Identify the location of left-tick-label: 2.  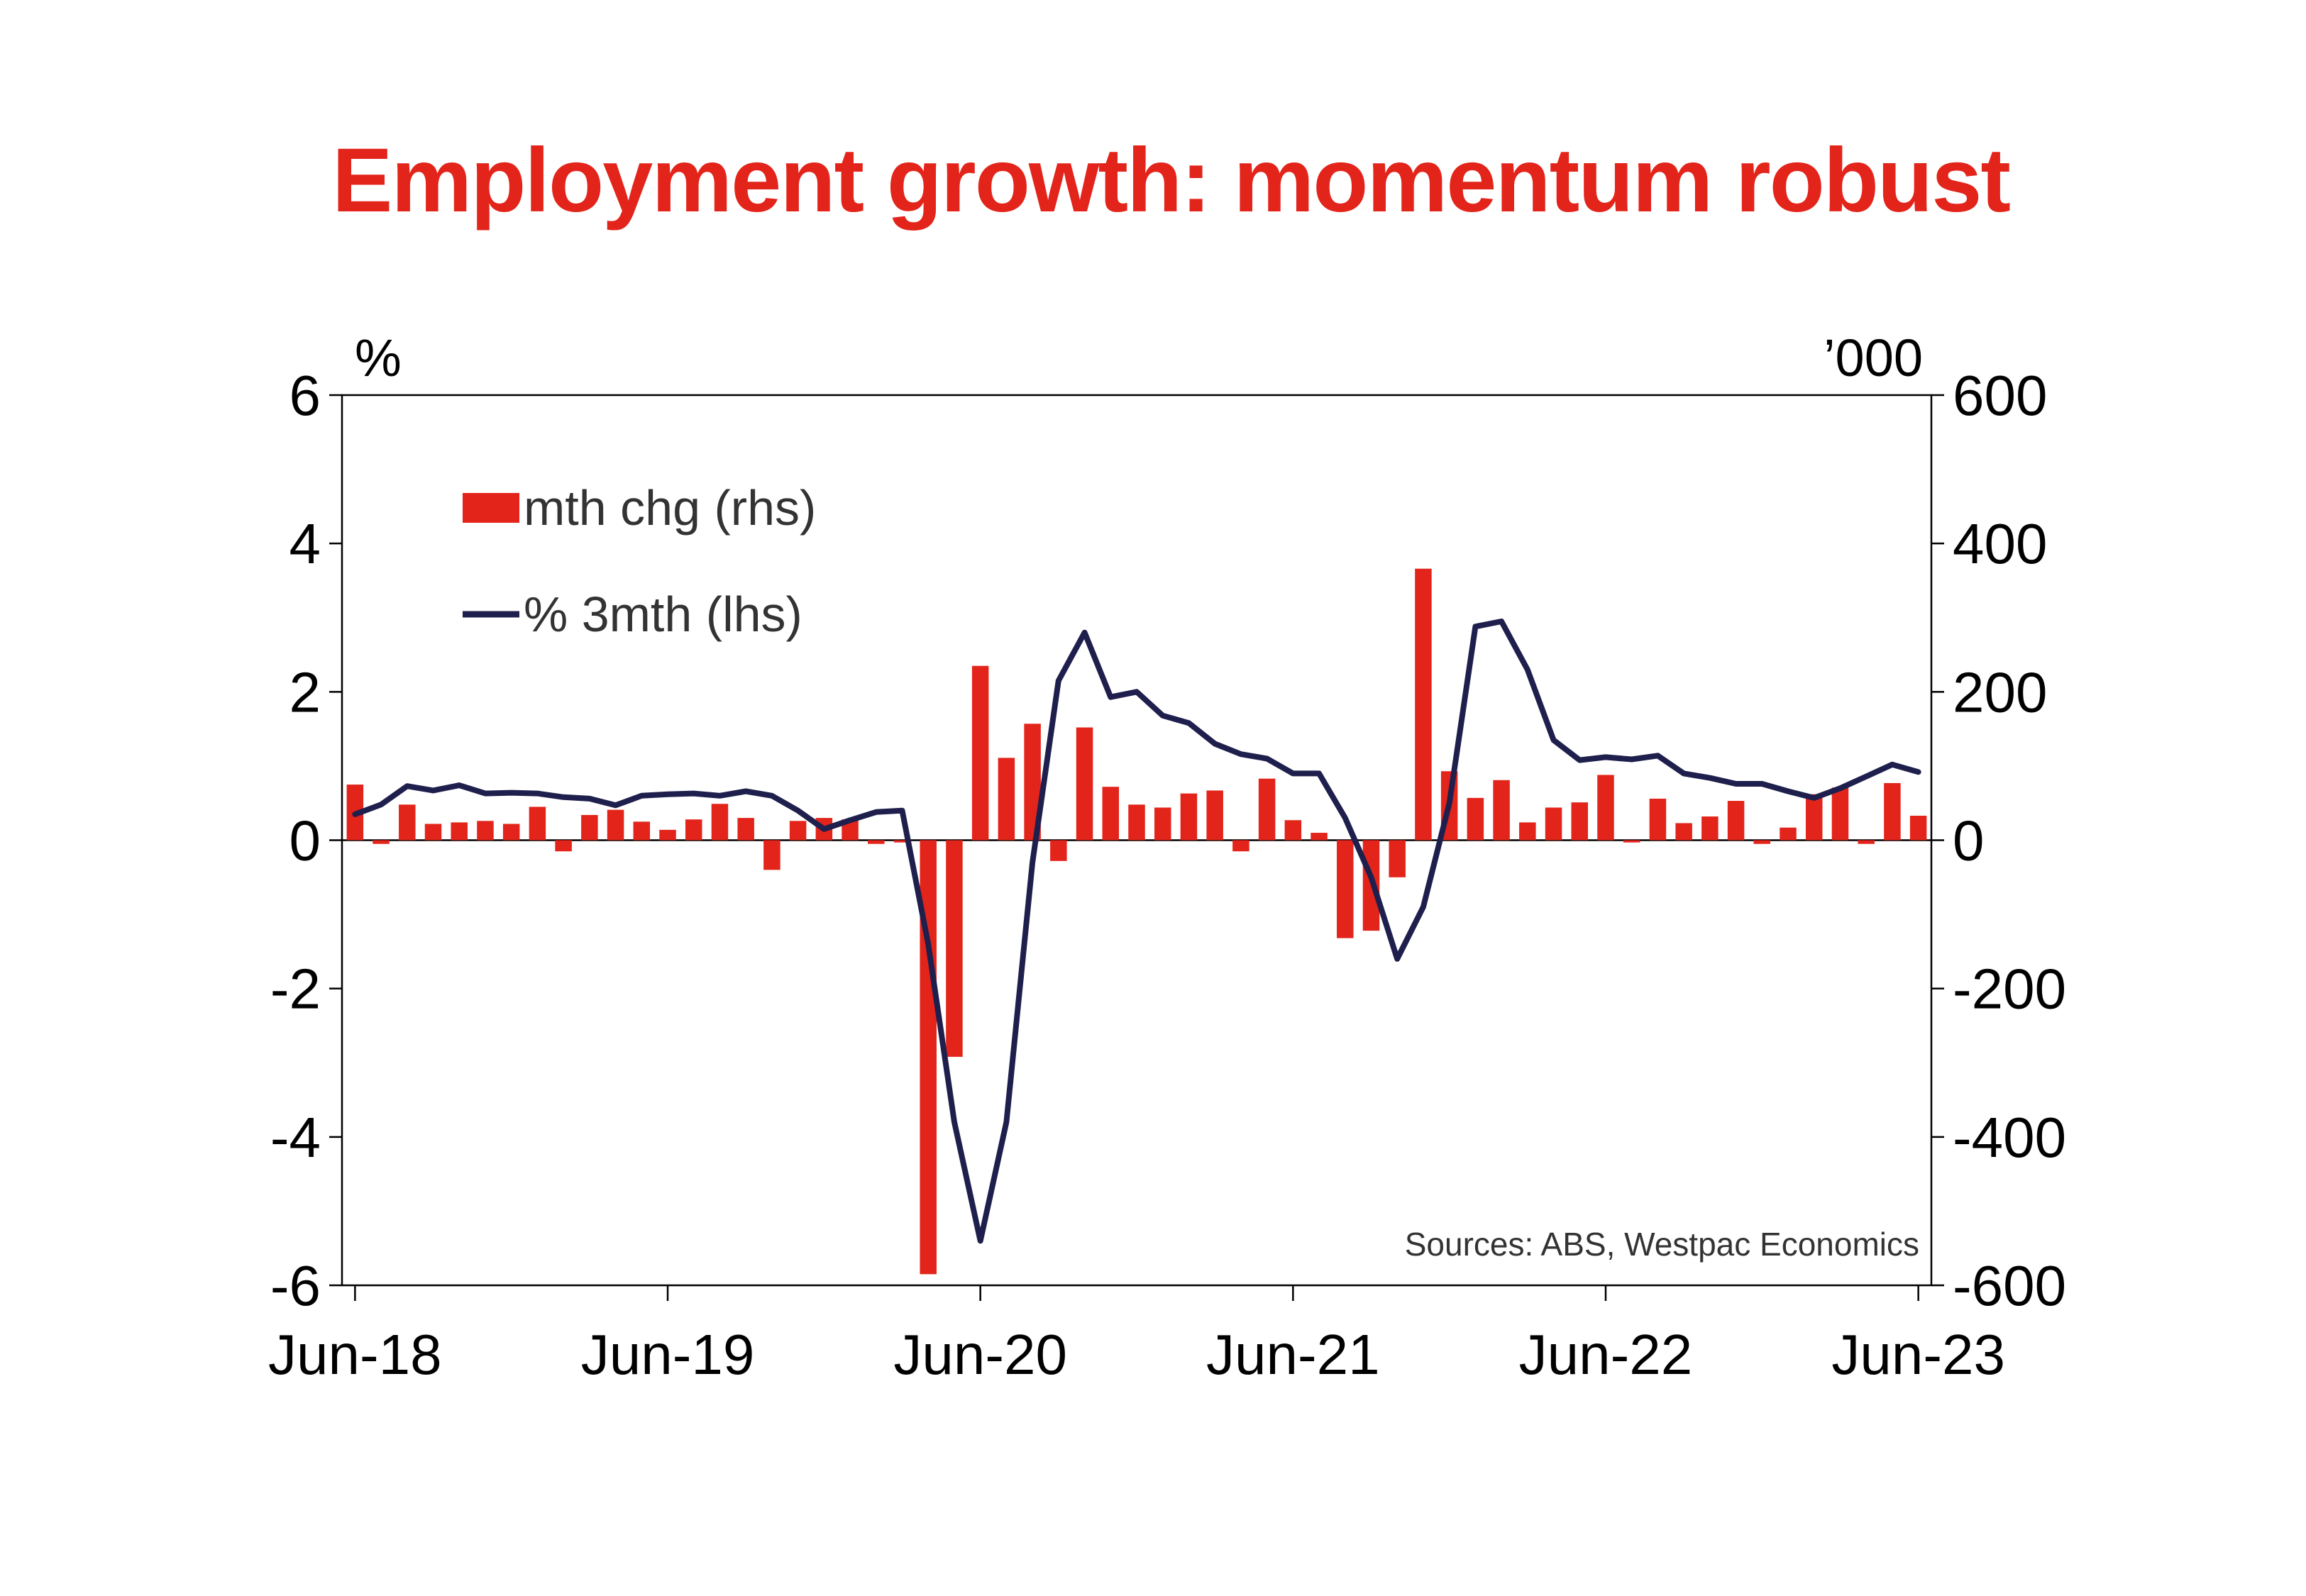
(305, 692).